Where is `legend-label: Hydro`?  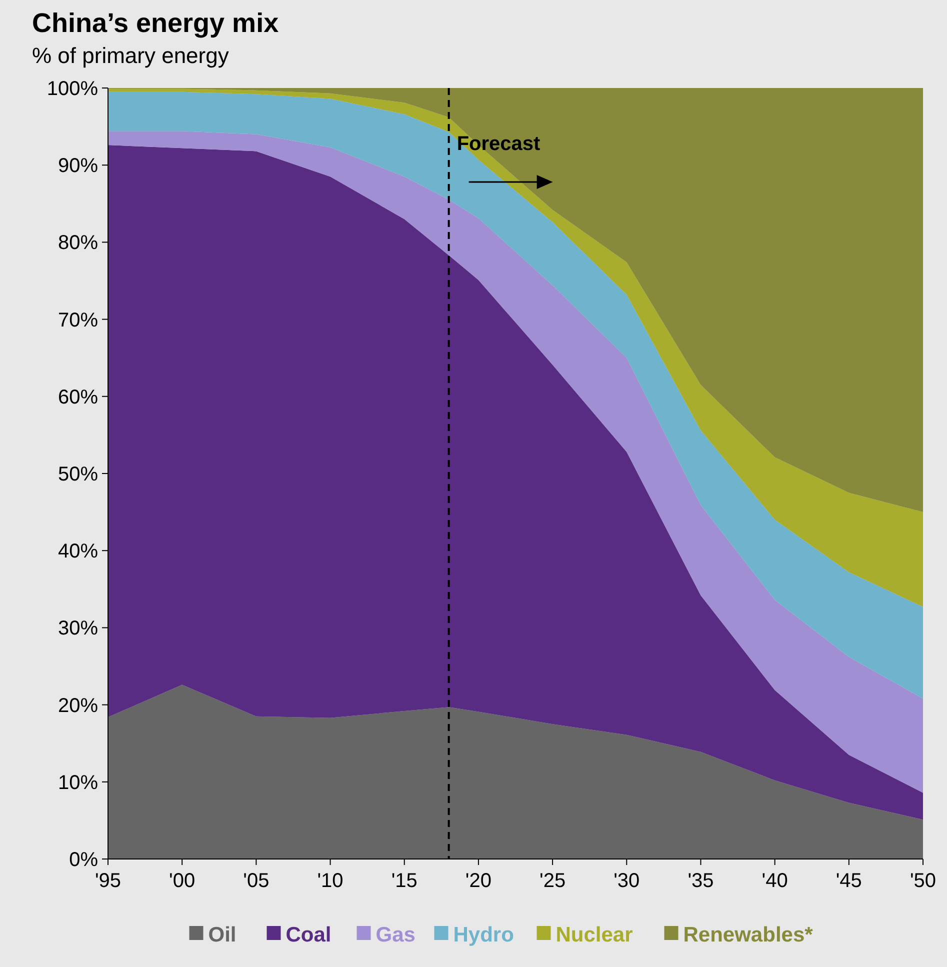 legend-label: Hydro is located at coordinates (483, 934).